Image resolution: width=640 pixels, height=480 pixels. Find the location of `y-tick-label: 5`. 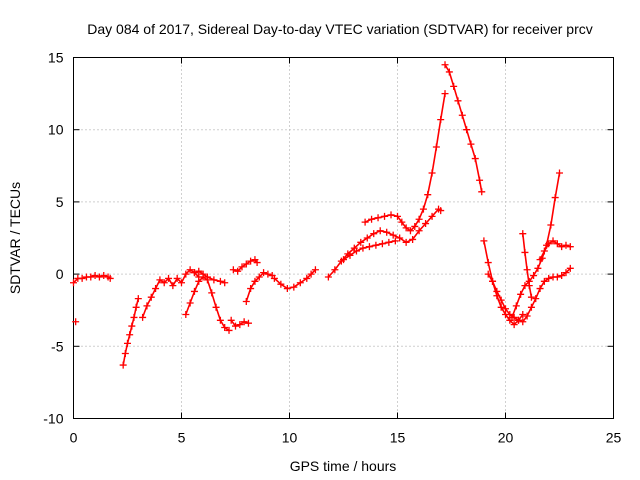

y-tick-label: 5 is located at coordinates (60, 202).